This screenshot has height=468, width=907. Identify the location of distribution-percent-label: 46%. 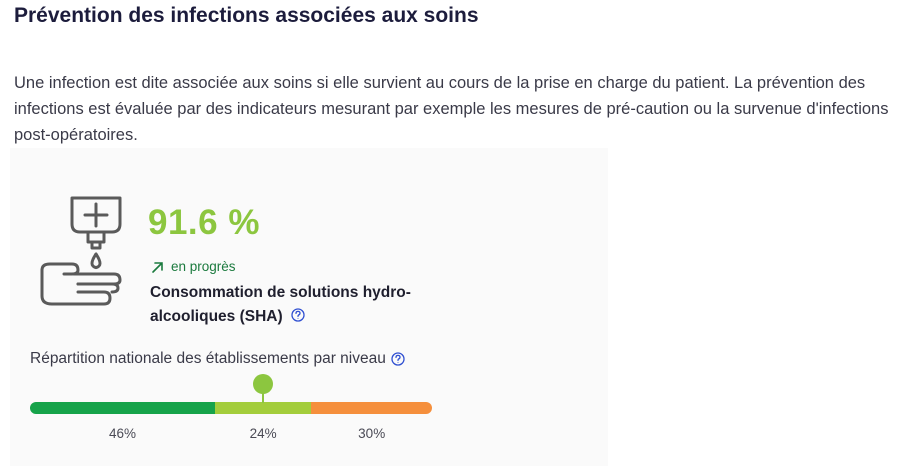
(122, 433).